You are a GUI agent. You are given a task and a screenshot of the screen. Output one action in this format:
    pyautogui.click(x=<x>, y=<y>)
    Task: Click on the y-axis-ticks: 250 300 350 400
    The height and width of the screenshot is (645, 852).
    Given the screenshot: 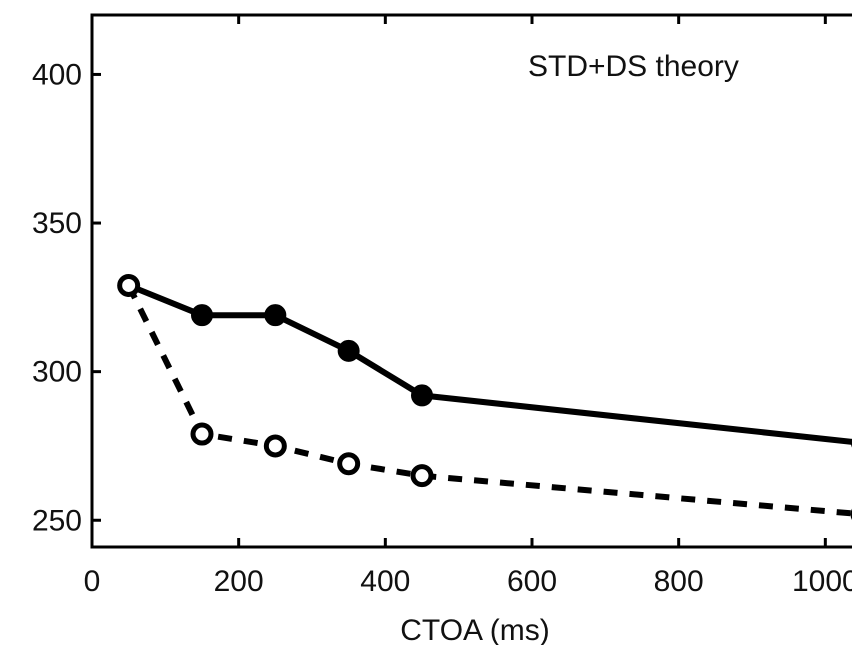 What is the action you would take?
    pyautogui.click(x=66, y=297)
    